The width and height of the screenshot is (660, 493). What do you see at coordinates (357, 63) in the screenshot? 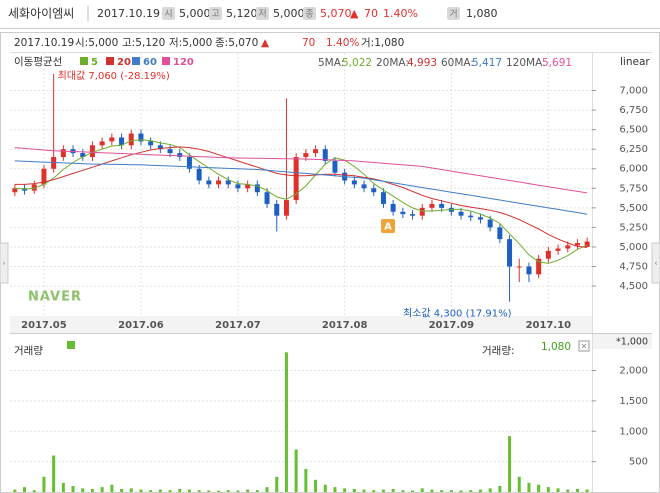
I see `ma-value: 5,022` at bounding box center [357, 63].